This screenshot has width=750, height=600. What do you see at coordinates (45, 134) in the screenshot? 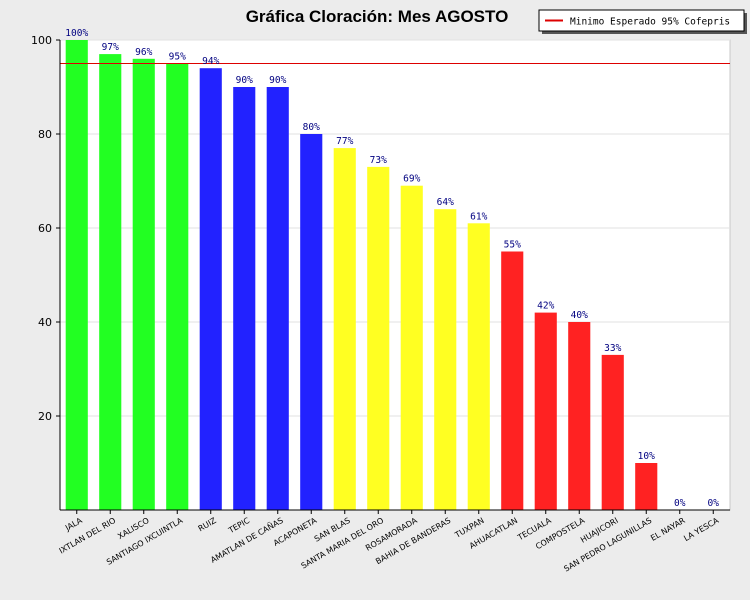
I see `y-tick-label: 80` at bounding box center [45, 134].